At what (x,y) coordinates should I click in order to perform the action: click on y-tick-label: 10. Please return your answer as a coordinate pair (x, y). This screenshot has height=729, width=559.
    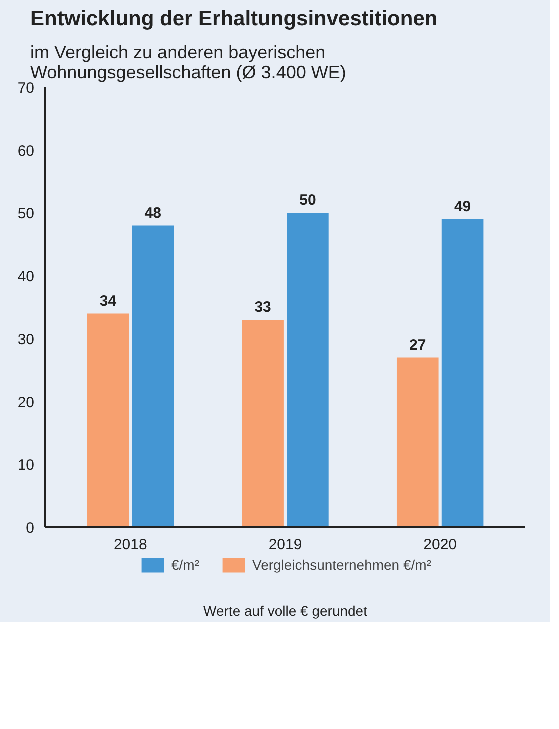
    Looking at the image, I should click on (26, 465).